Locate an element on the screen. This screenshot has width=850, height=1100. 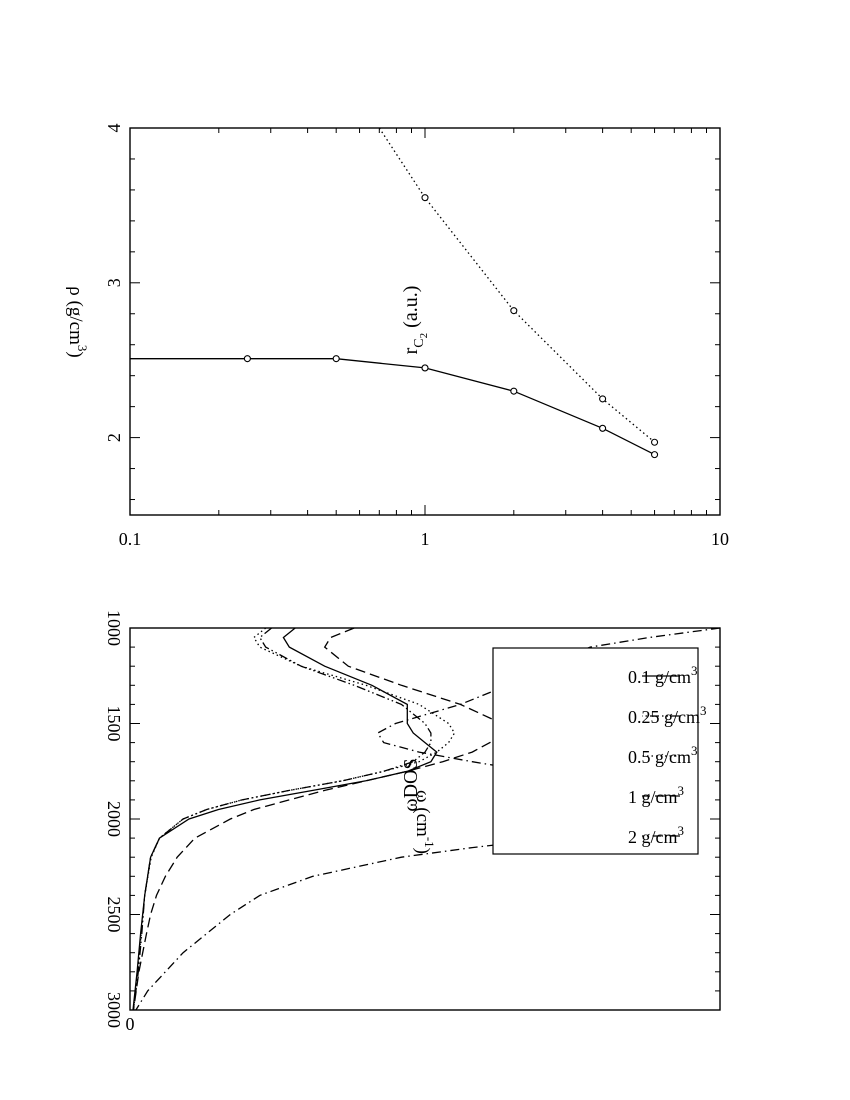
legend-label: 0.5 g/cm3 is located at coordinates (663, 755).